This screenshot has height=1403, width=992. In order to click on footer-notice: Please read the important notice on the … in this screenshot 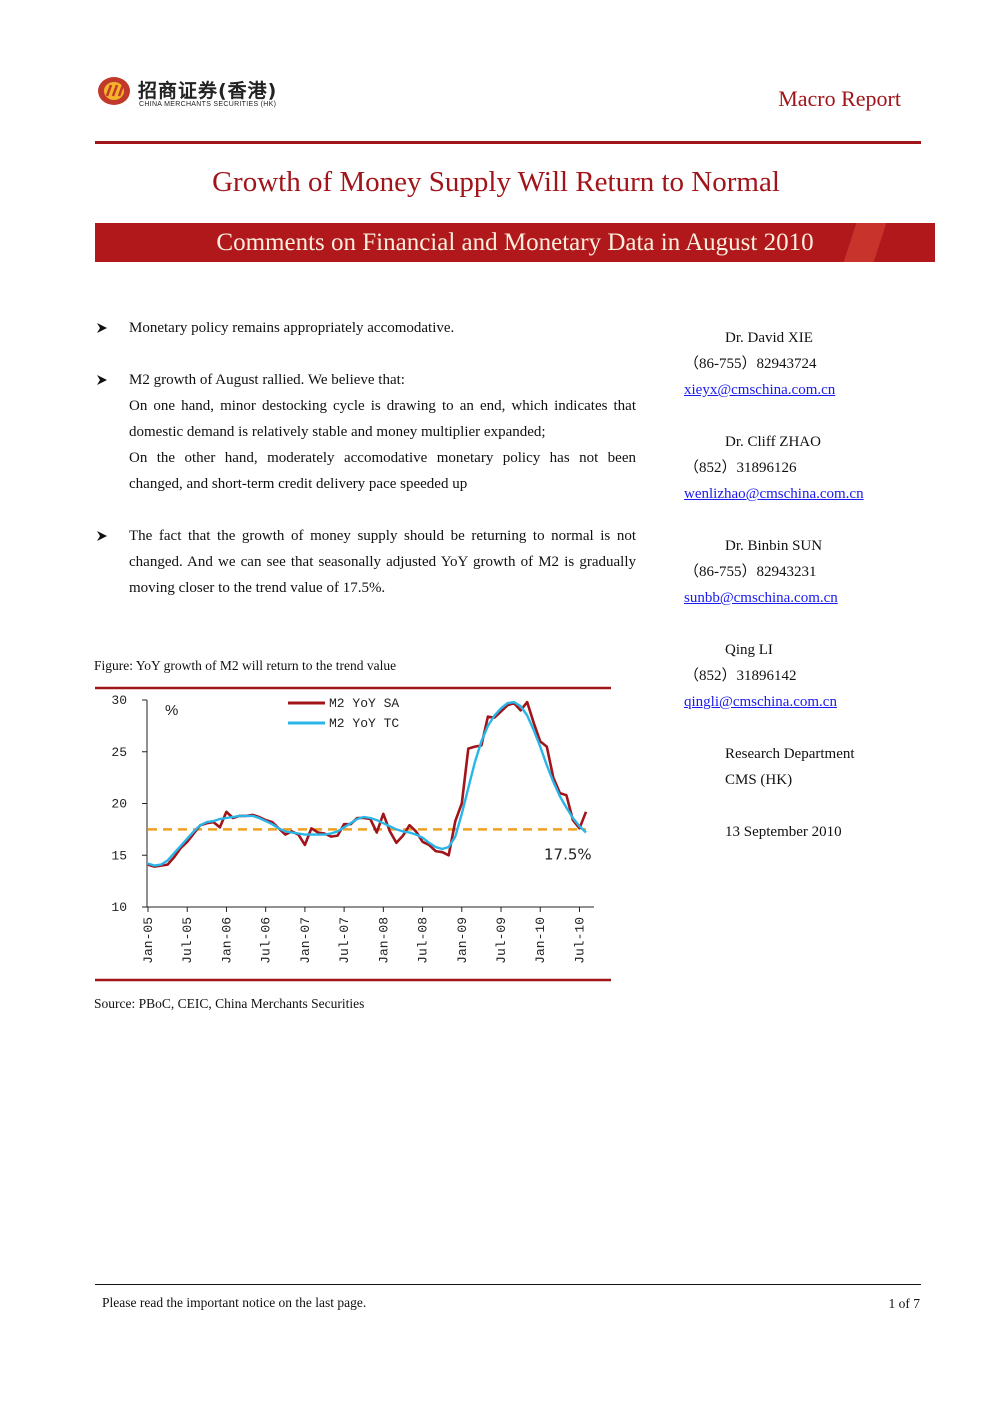, I will do `click(234, 1302)`.